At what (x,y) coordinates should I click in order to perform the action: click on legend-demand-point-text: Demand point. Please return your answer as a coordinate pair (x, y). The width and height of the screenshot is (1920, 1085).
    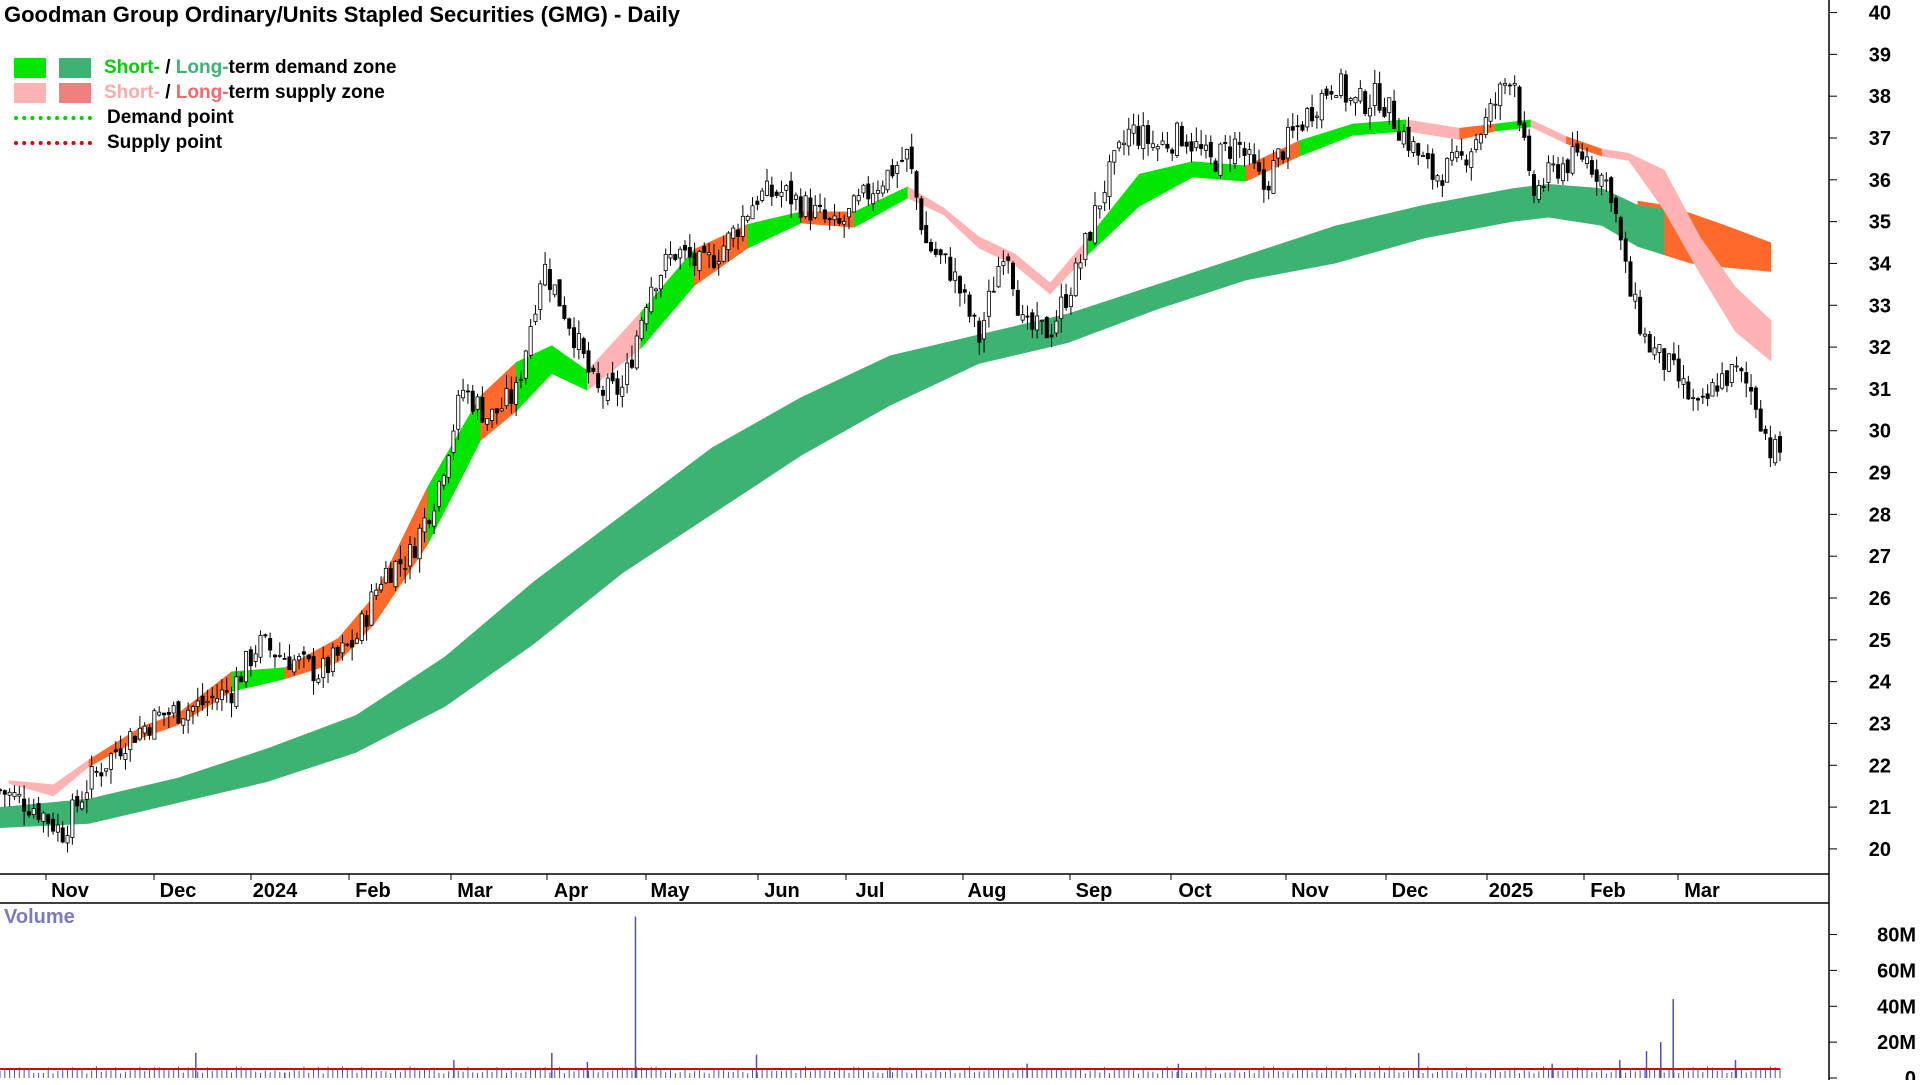
    Looking at the image, I should click on (170, 117).